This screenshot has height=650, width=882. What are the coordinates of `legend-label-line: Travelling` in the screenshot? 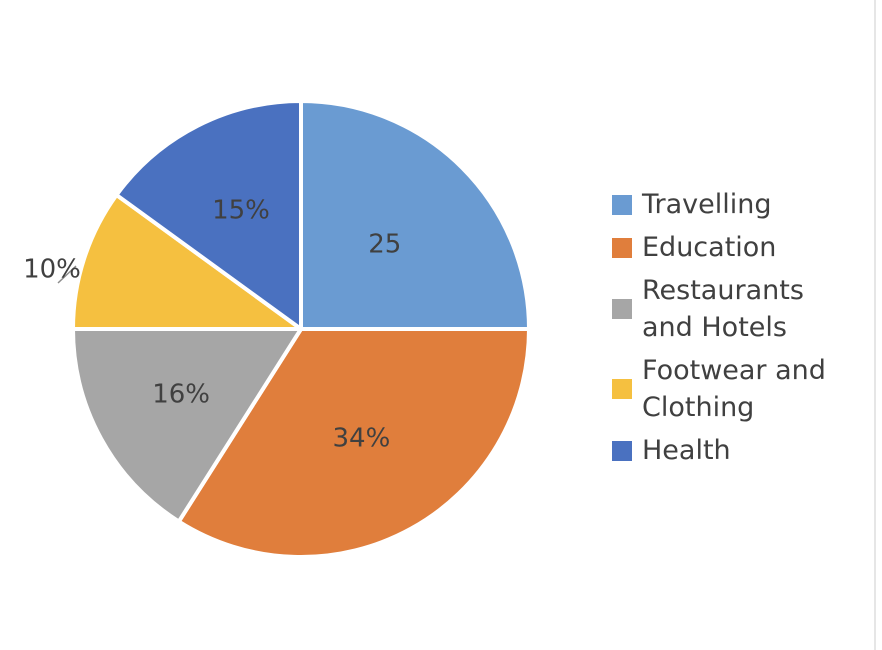 It's located at (707, 204).